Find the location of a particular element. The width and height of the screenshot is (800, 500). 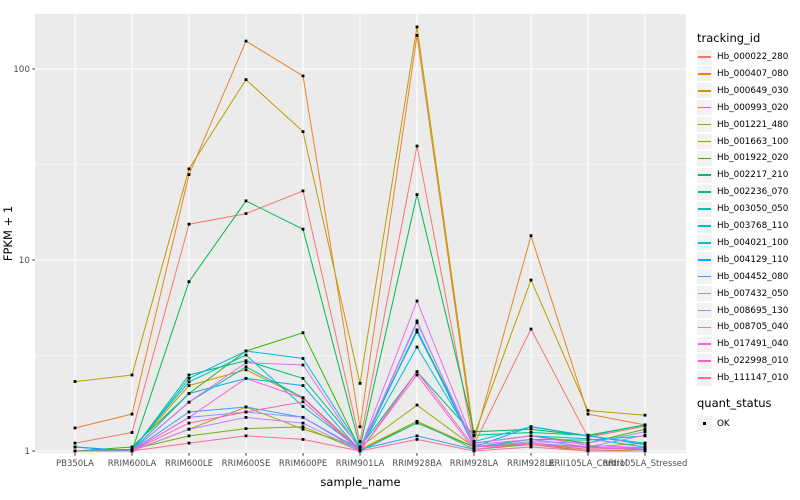

legend-label: Hb_001221_480 is located at coordinates (753, 124).